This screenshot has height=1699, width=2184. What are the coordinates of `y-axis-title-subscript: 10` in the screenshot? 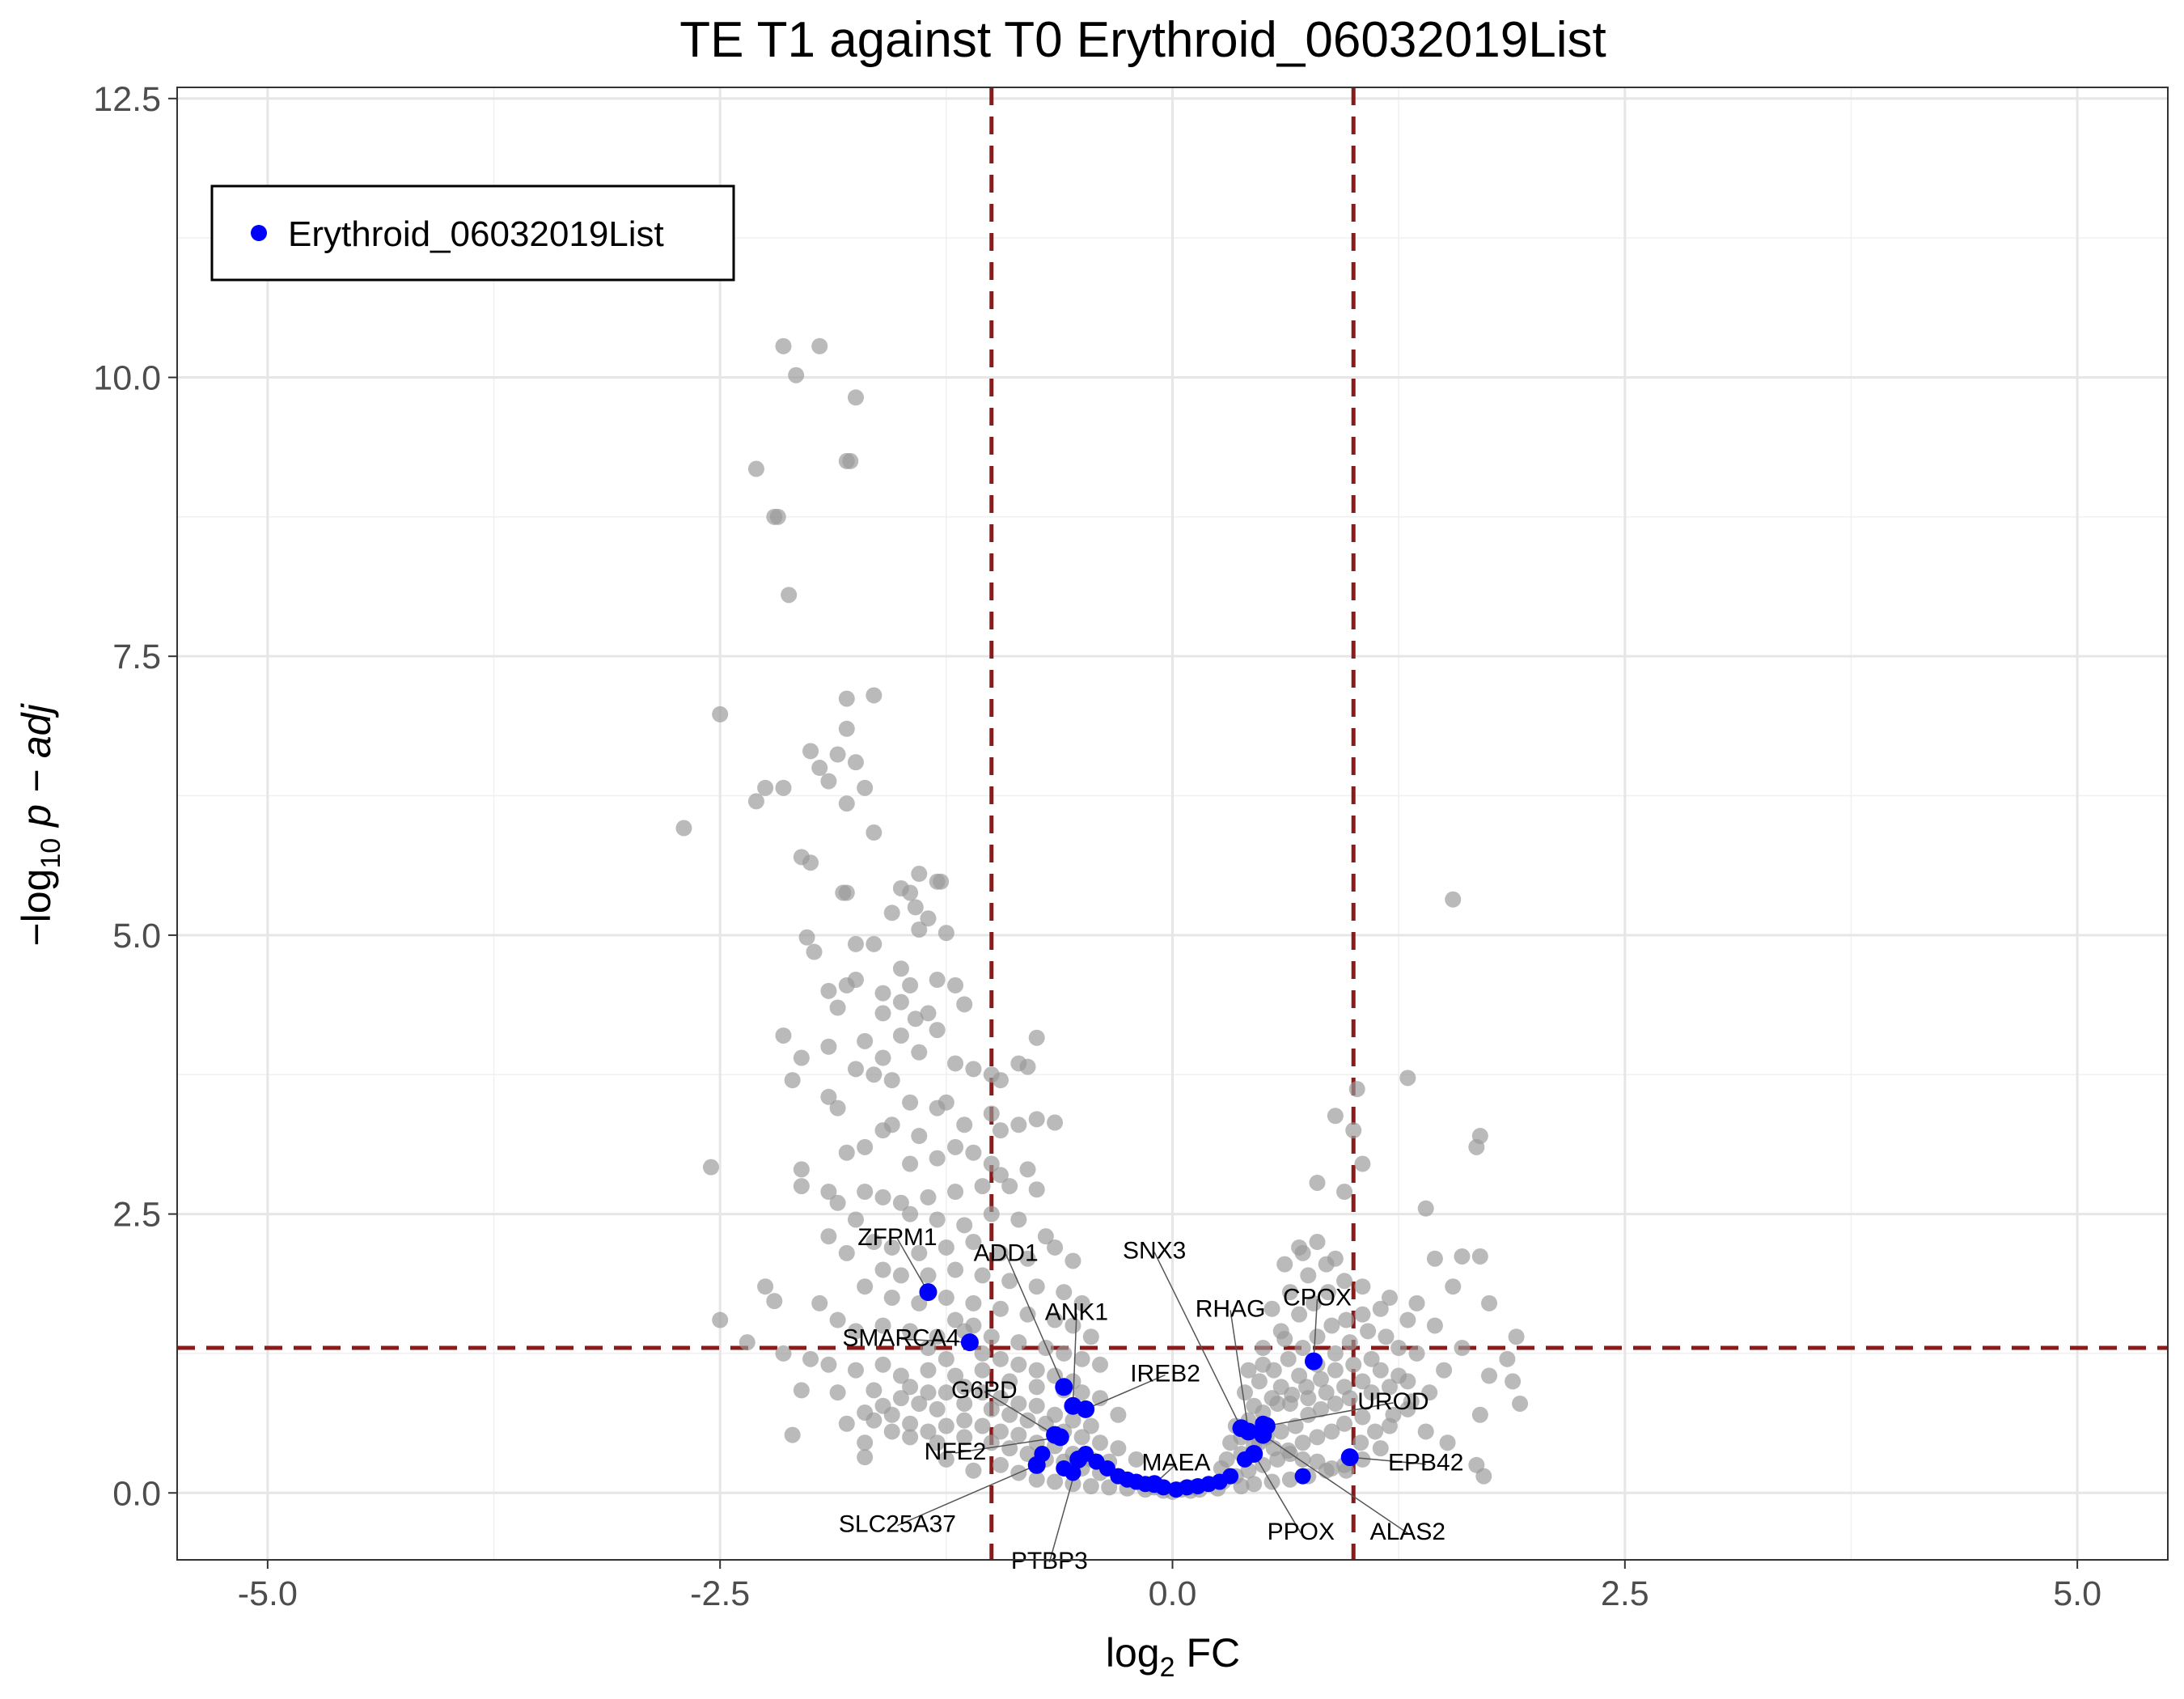 It's located at (51, 853).